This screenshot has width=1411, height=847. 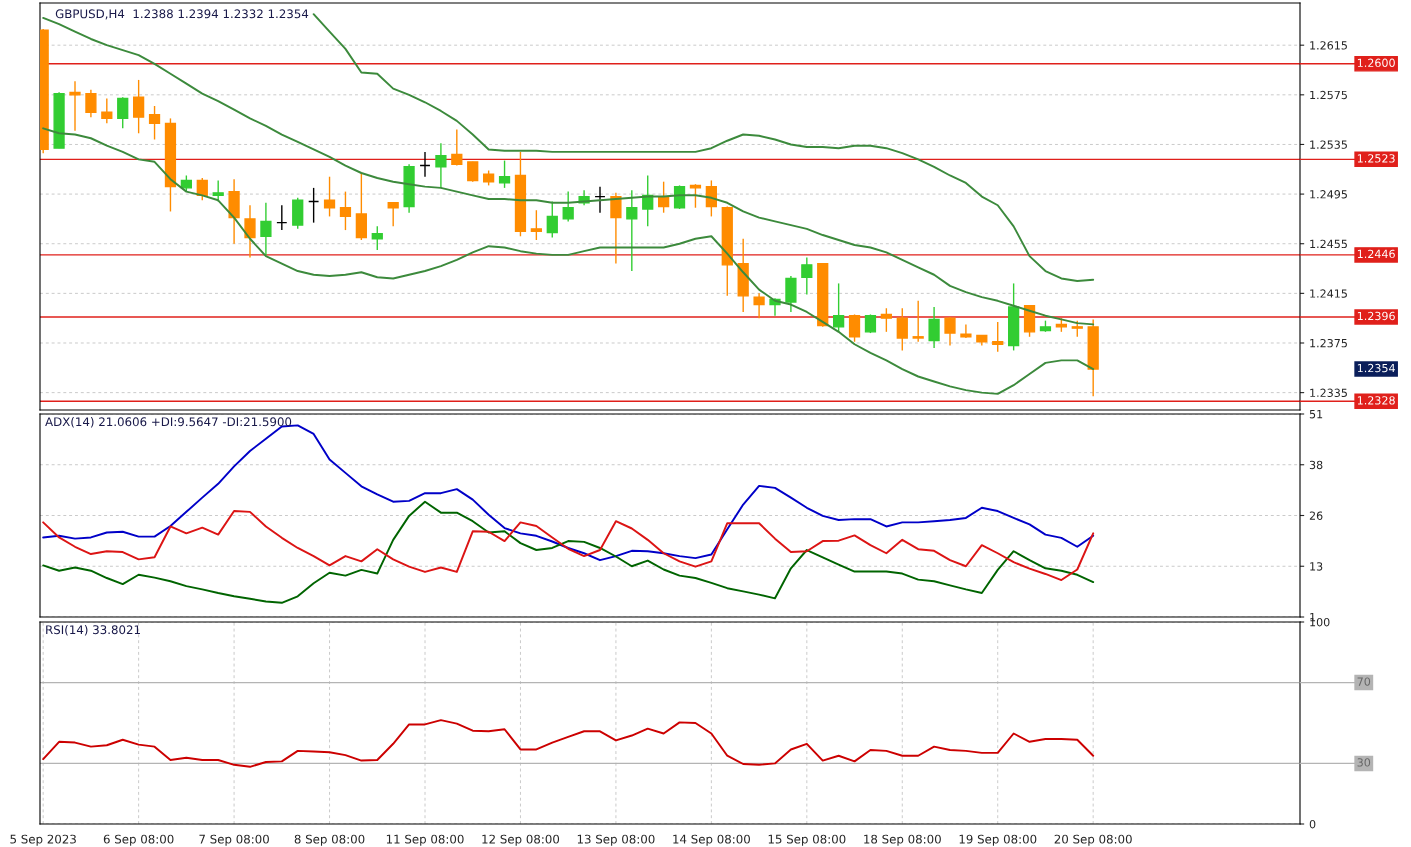 I want to click on x-tick-label: 12 Sep 08:00, so click(x=521, y=840).